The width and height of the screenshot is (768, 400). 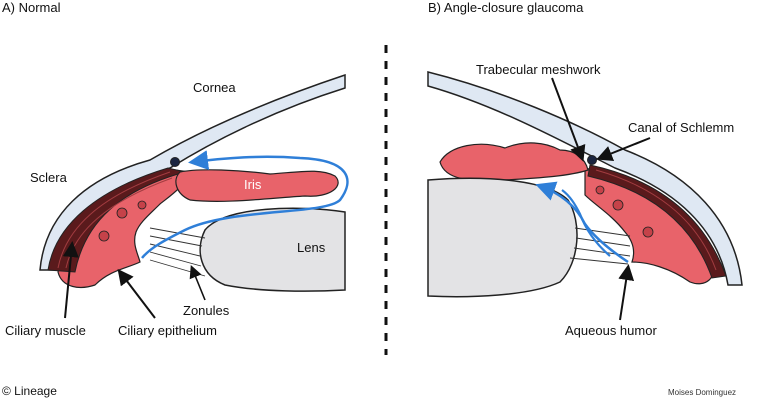 What do you see at coordinates (116, 220) in the screenshot?
I see `ciliary-muscle-a` at bounding box center [116, 220].